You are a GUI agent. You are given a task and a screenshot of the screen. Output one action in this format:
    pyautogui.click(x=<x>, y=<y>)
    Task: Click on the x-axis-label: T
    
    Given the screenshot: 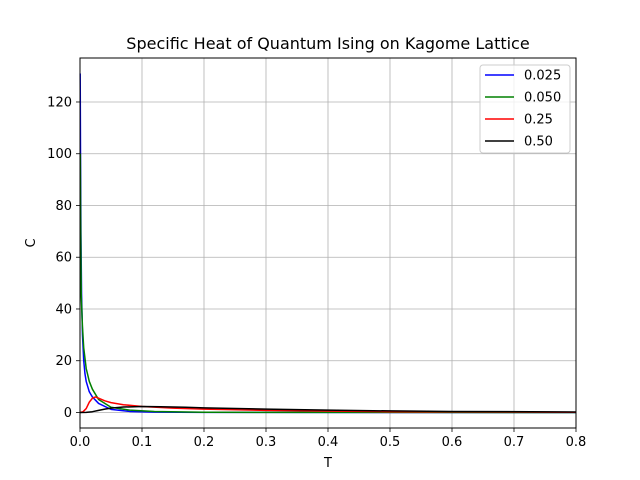 What is the action you would take?
    pyautogui.click(x=327, y=463)
    